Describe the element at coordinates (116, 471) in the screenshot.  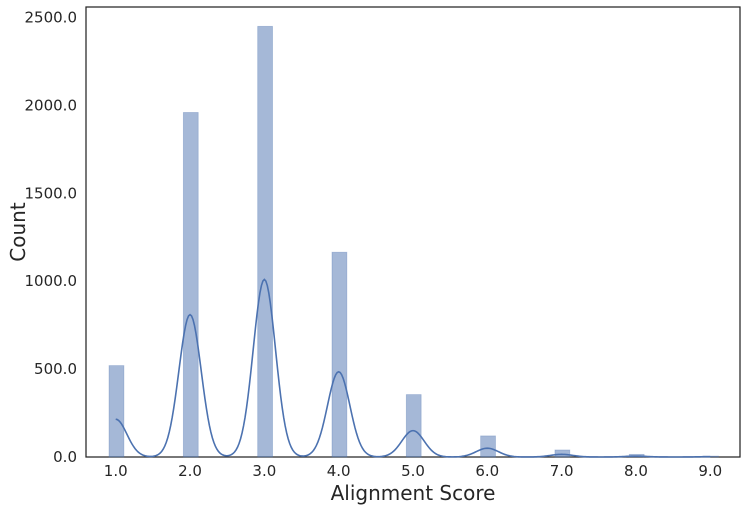
I see `x-tick-label: 1.0` at that location.